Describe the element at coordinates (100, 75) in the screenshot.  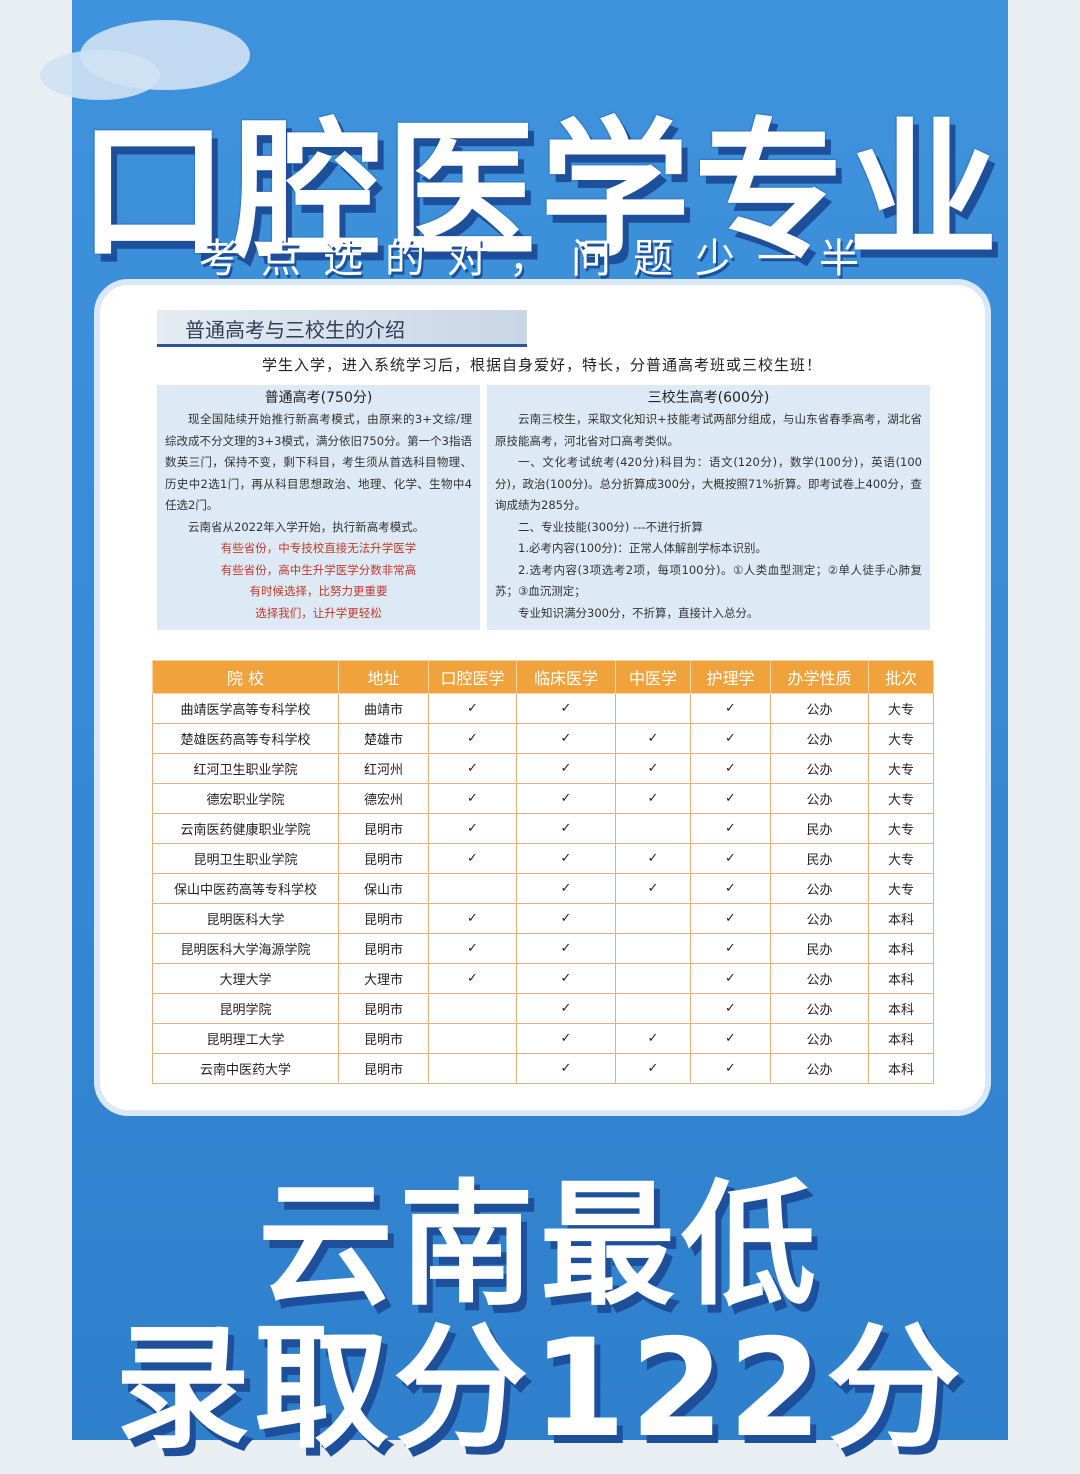
I see `cloud` at that location.